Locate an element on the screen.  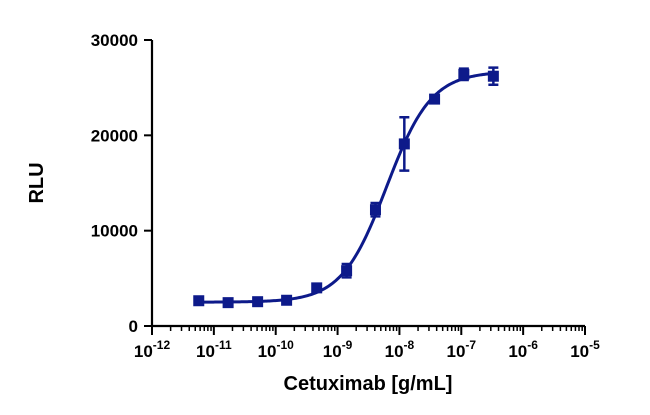
x-tick-label: 10⁻⁸ is located at coordinates (400, 349).